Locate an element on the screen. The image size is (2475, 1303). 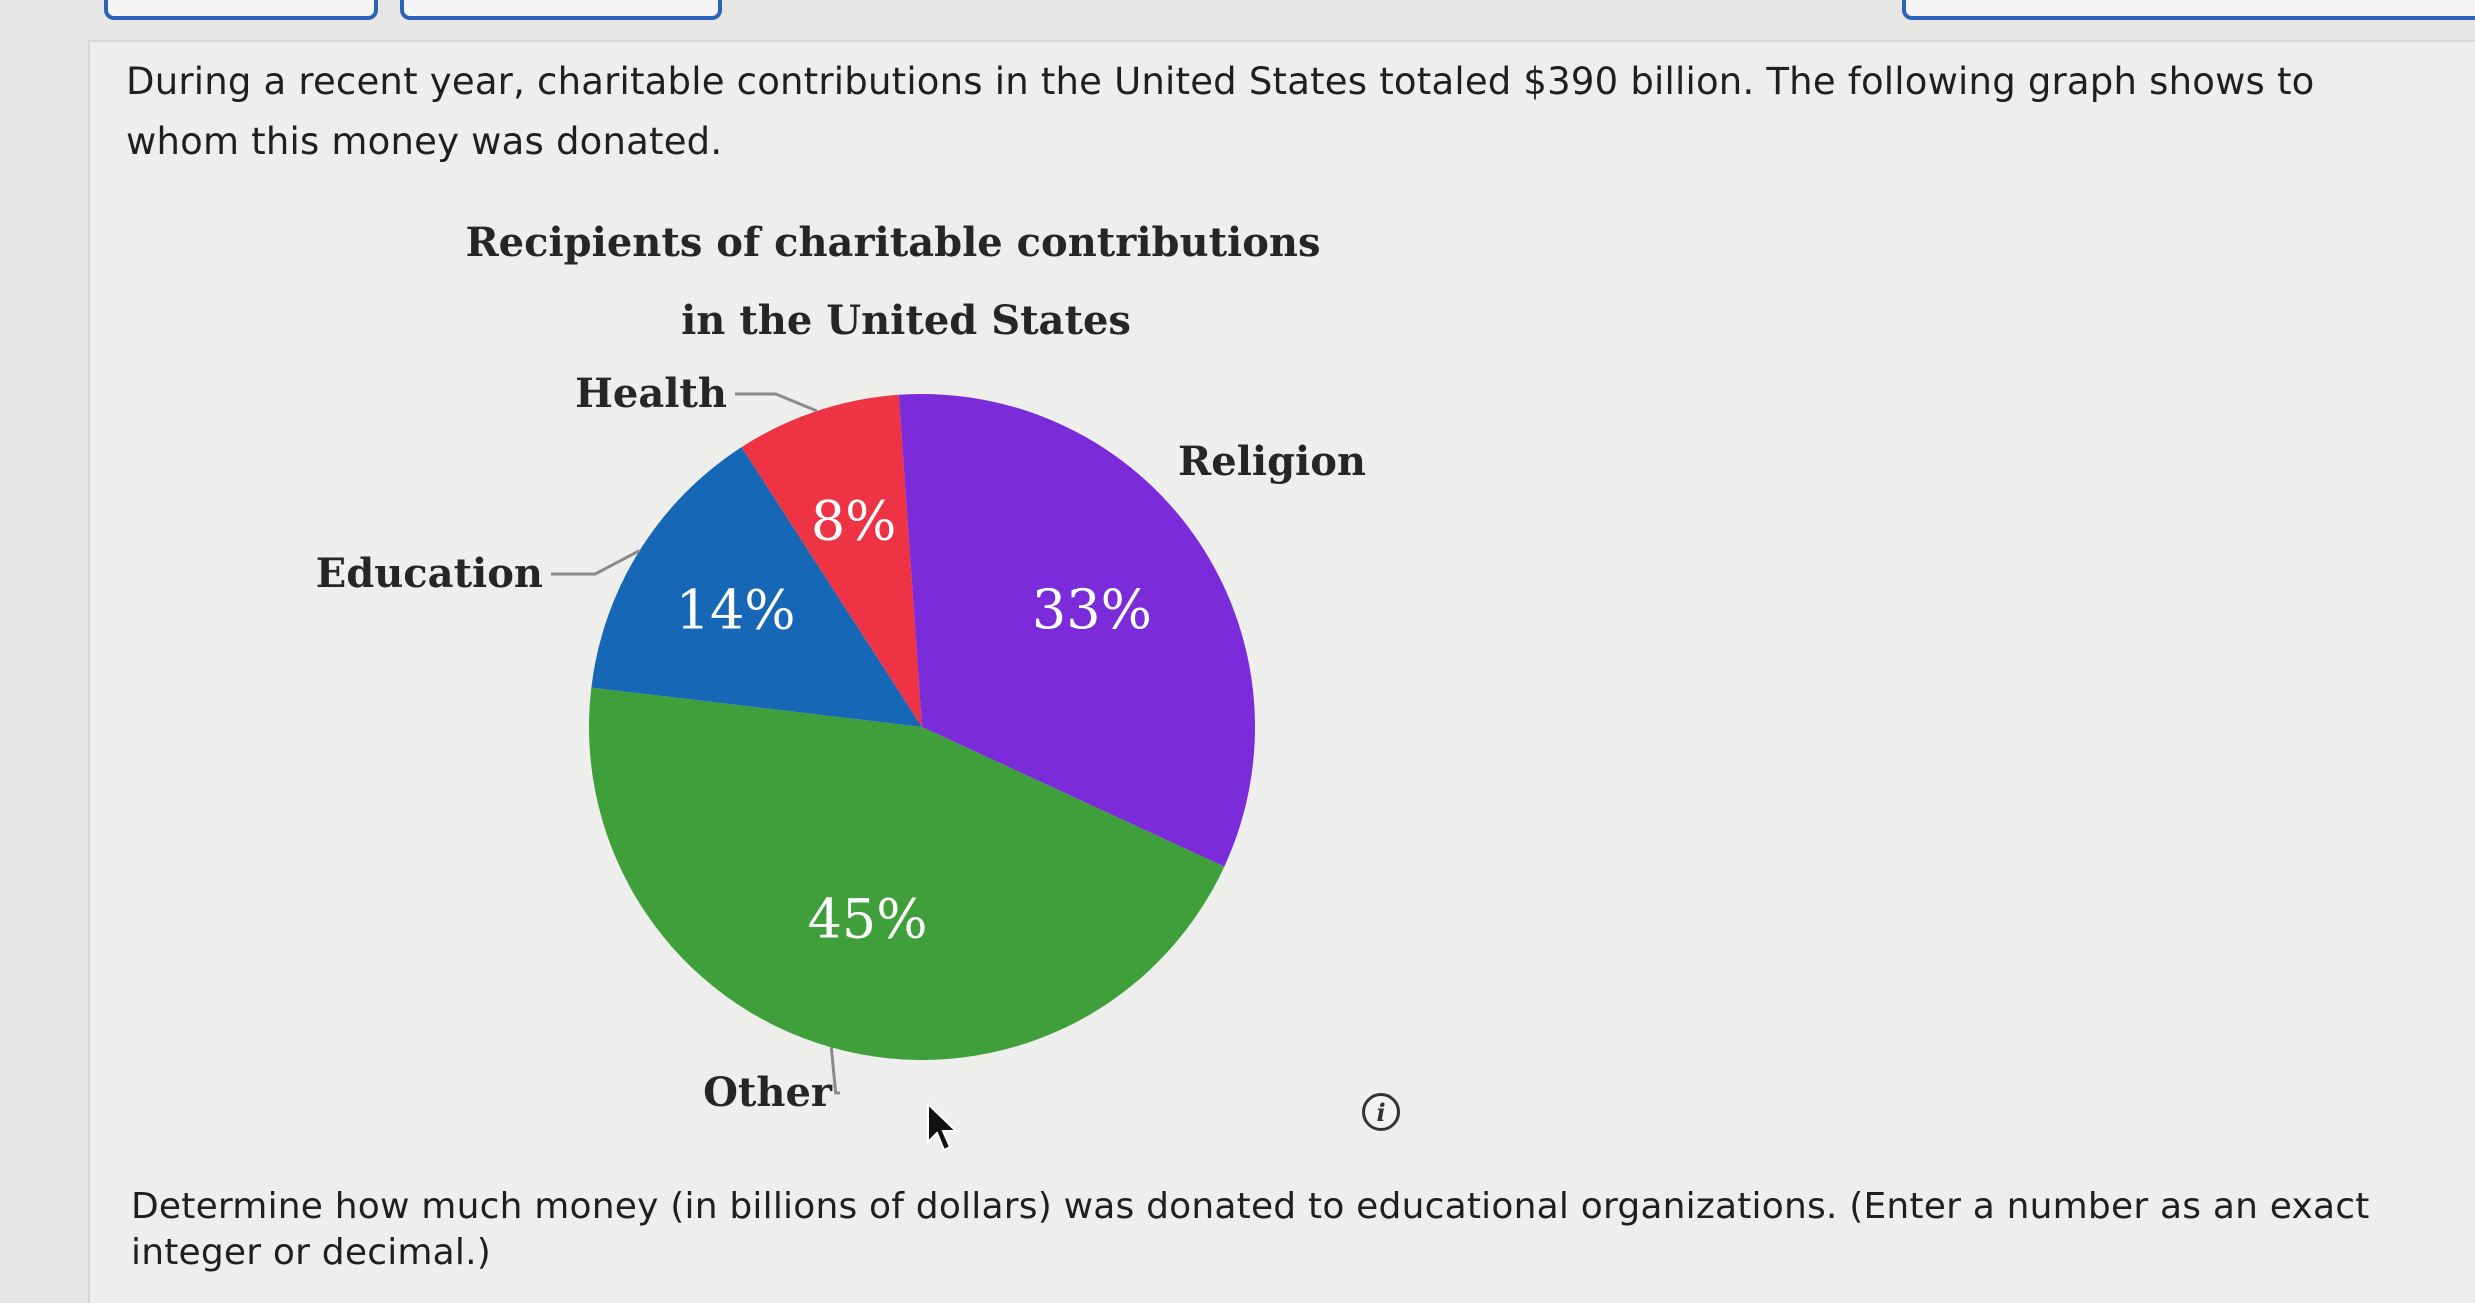
slice-percent-label-other: 45% is located at coordinates (868, 918).